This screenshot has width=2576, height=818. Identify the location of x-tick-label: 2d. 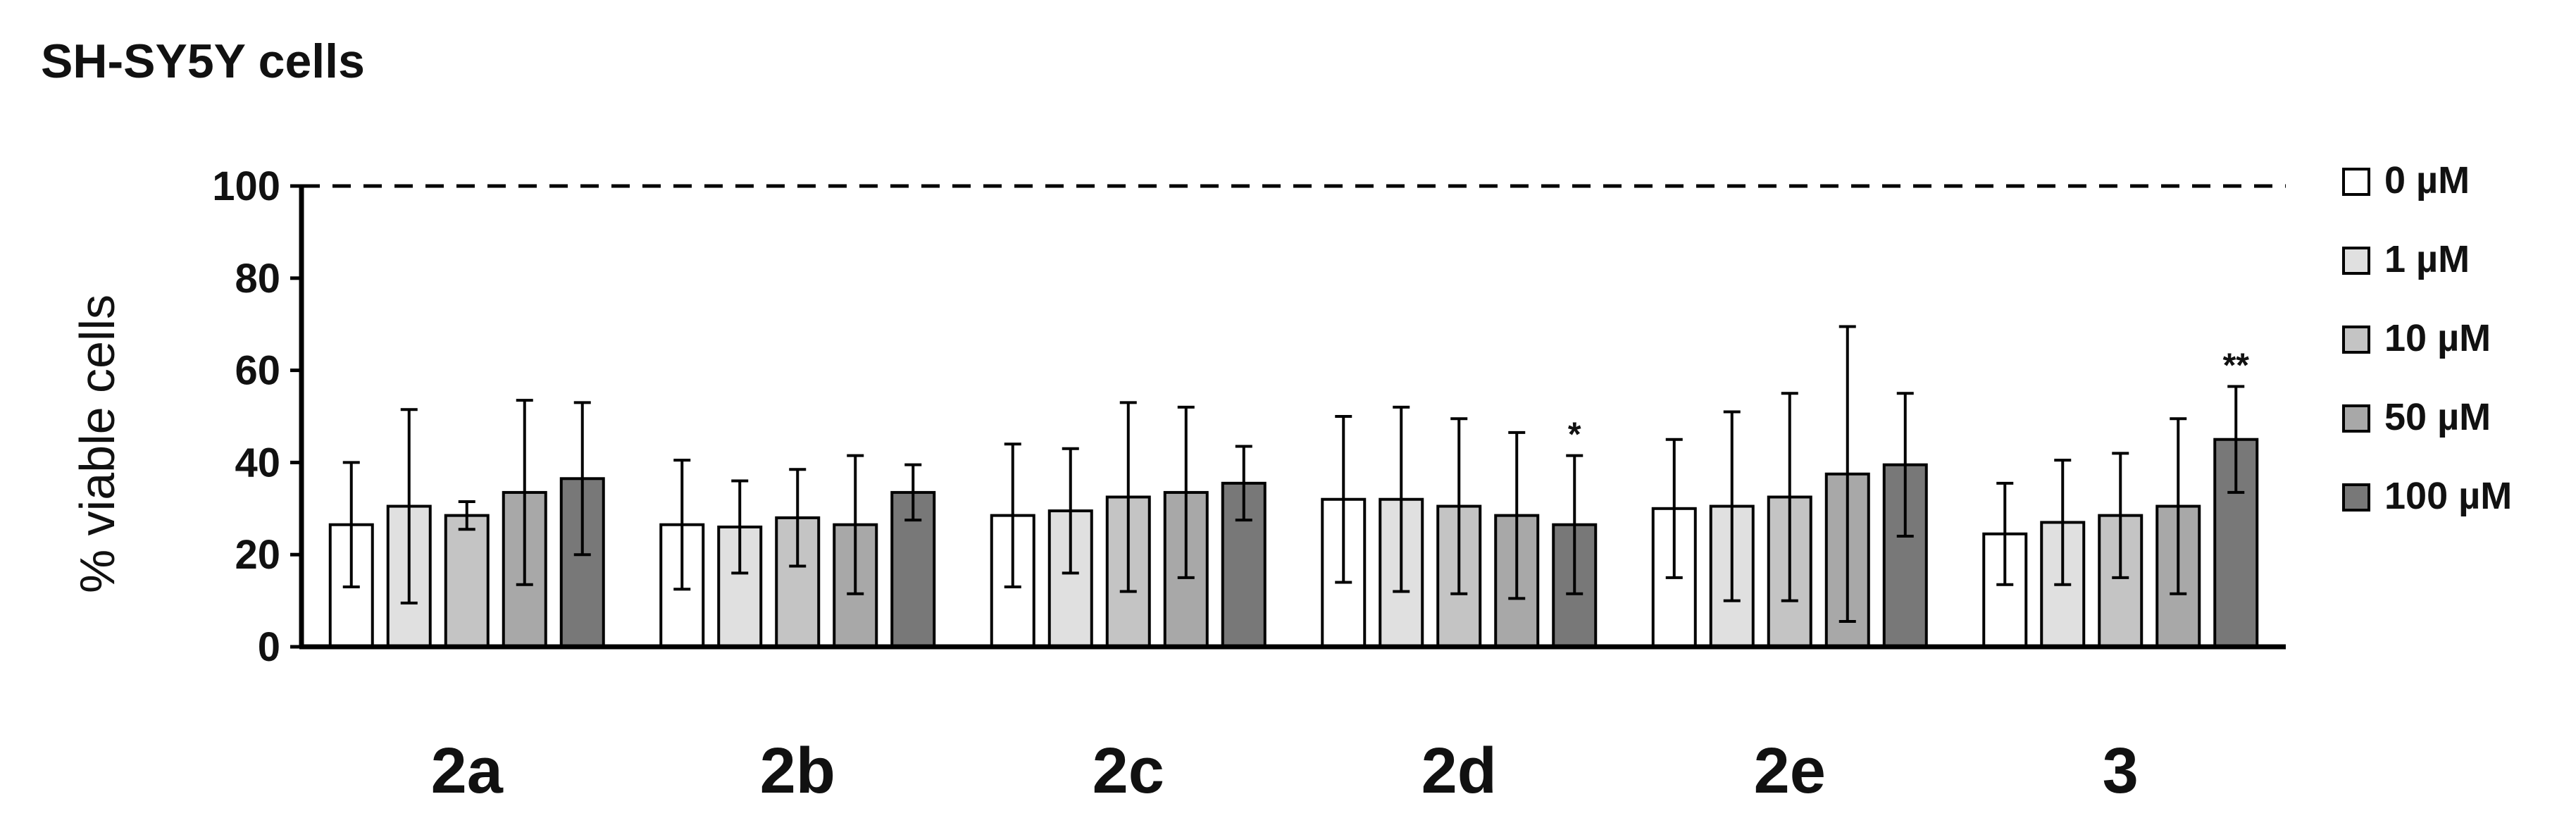
(1459, 771).